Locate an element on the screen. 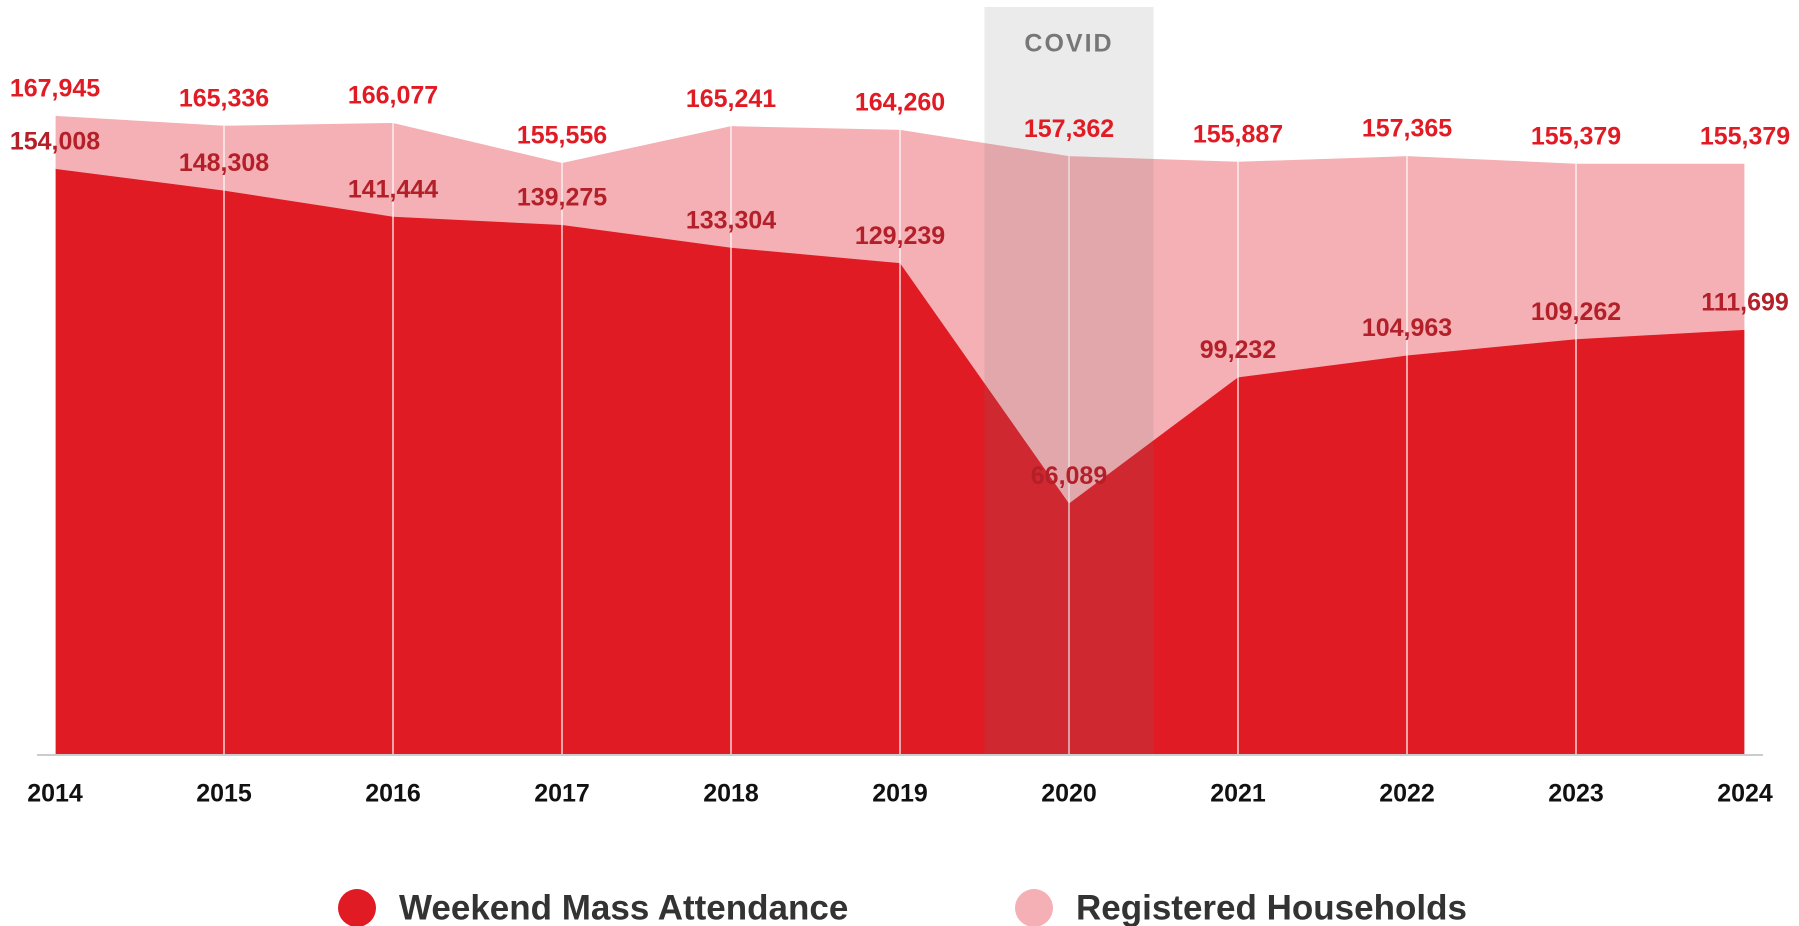 This screenshot has height=926, width=1799. x-tick-label: 2019 is located at coordinates (900, 794).